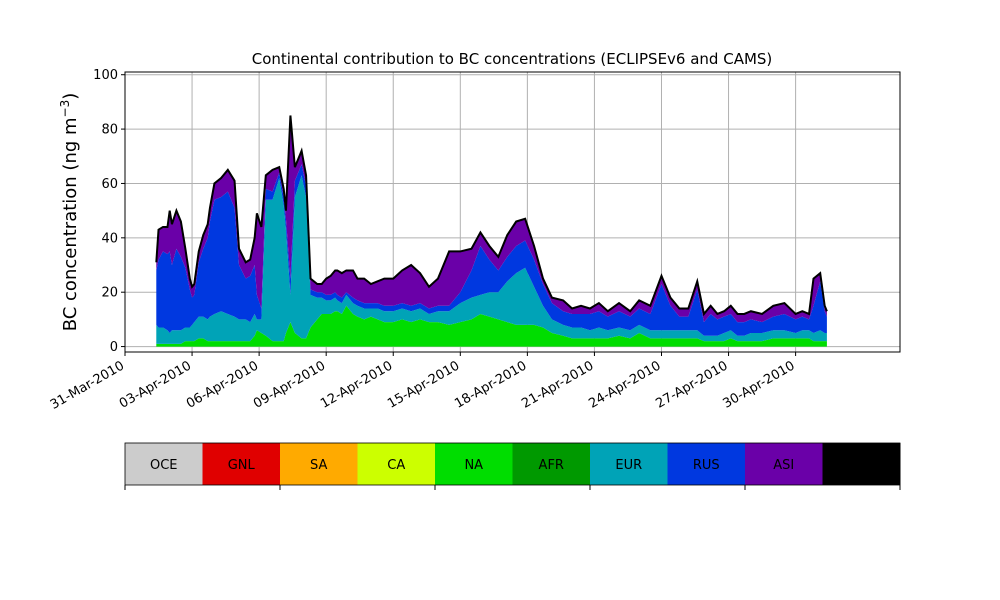 Image resolution: width=1000 pixels, height=600 pixels. I want to click on legend-swatch-oce, so click(164, 464).